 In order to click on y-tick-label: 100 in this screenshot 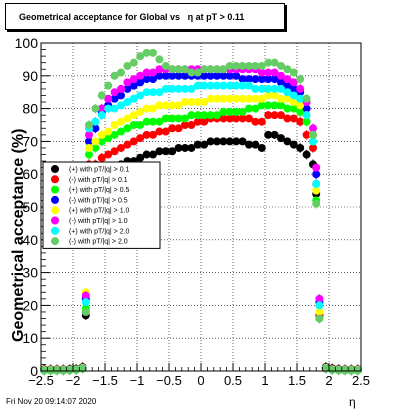, I will do `click(27, 43)`.